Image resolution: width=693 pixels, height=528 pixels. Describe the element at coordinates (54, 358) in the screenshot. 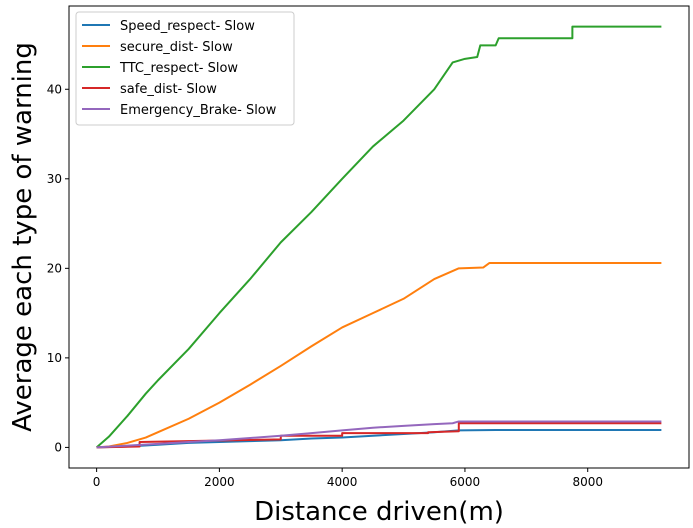

I see `y-tick-label: 10` at that location.